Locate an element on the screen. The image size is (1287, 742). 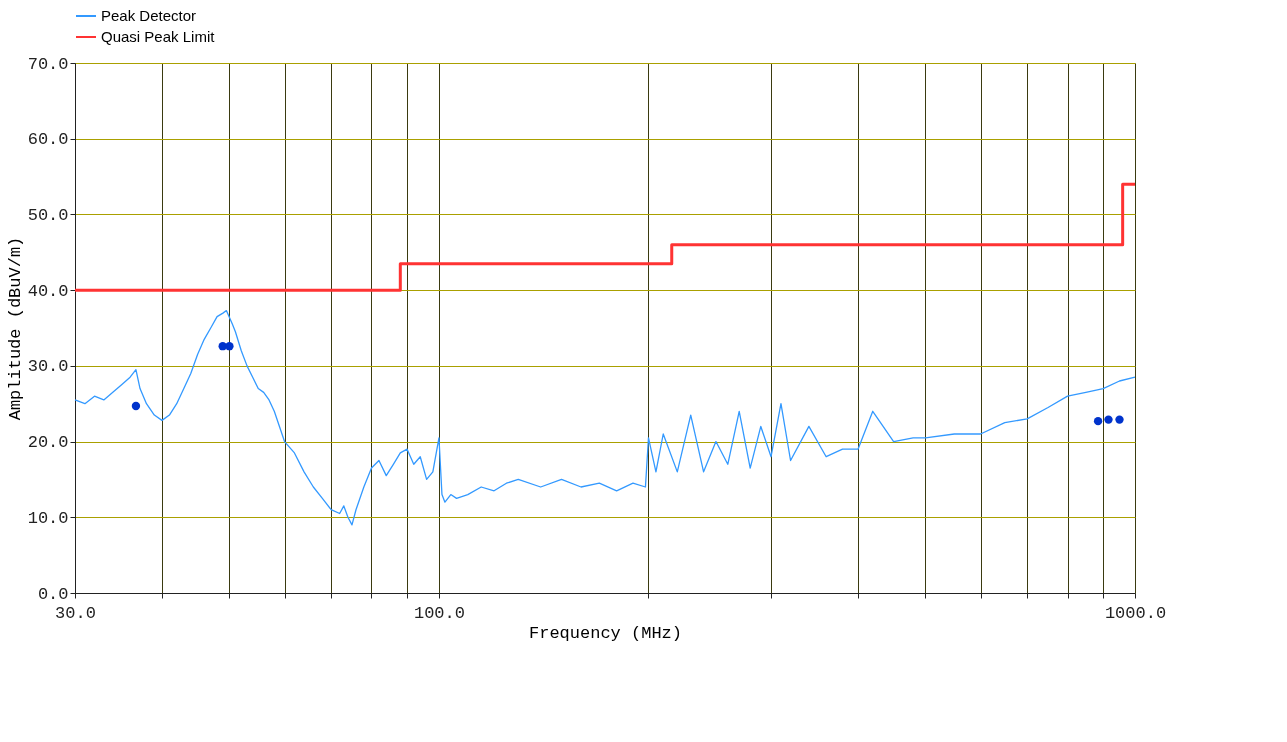
y-tick-label: 10.0 is located at coordinates (48, 518).